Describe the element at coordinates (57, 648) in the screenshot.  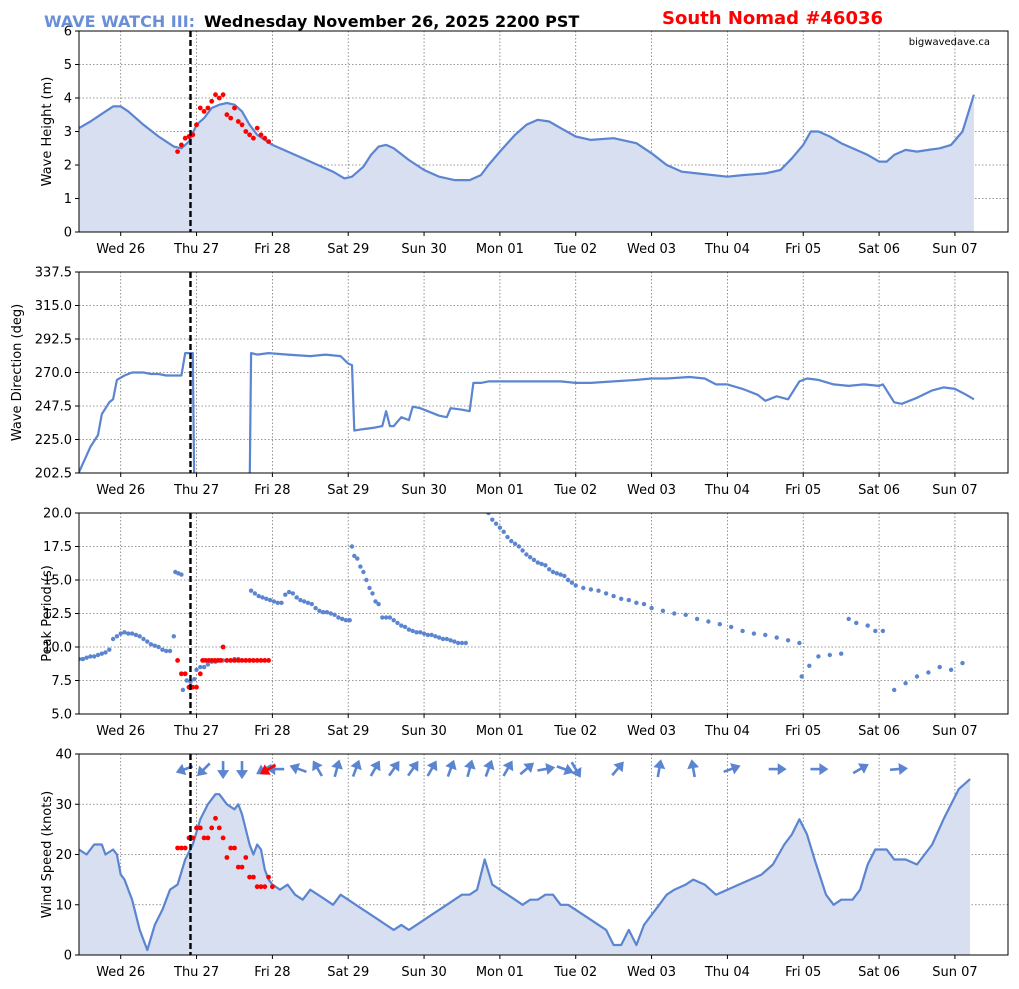
I see `y-tick-label: 10.0` at that location.